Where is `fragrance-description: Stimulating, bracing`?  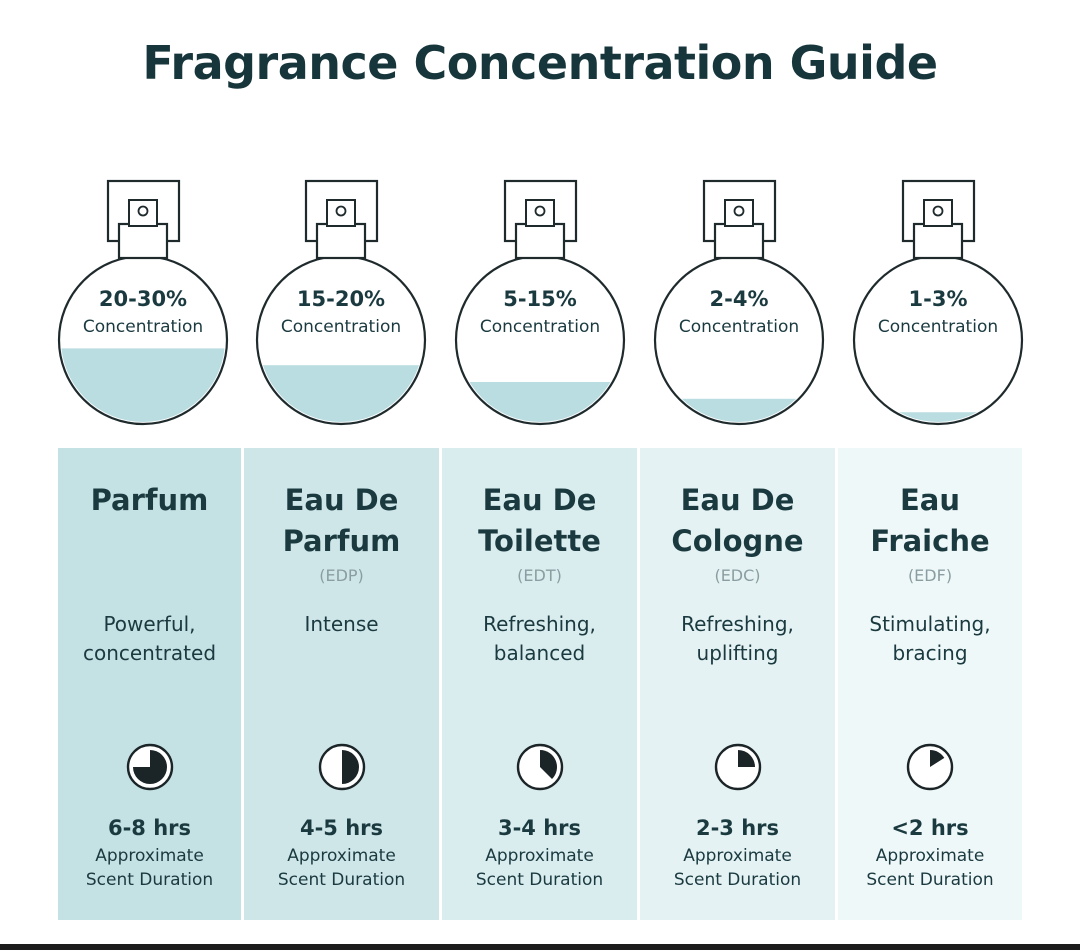 fragrance-description: Stimulating, bracing is located at coordinates (930, 638).